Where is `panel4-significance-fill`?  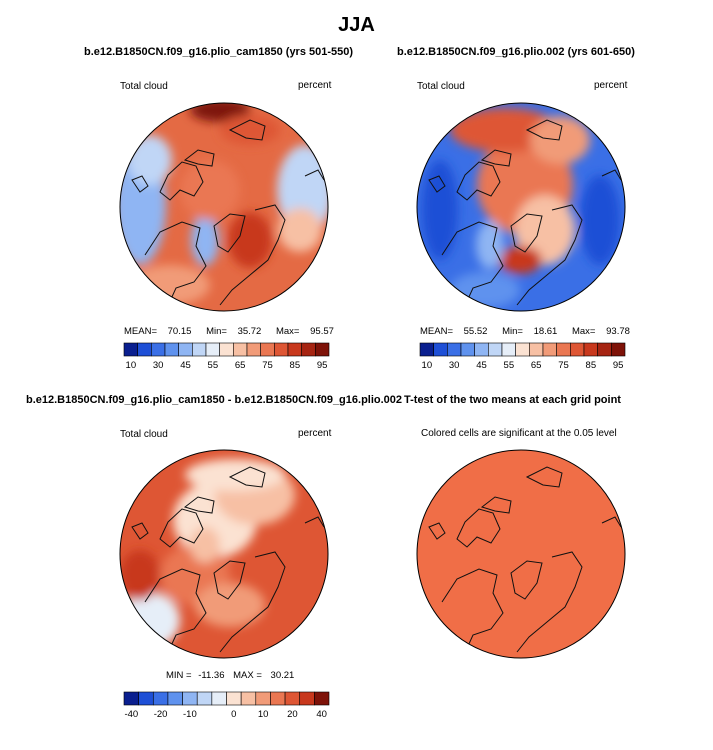 panel4-significance-fill is located at coordinates (521, 554).